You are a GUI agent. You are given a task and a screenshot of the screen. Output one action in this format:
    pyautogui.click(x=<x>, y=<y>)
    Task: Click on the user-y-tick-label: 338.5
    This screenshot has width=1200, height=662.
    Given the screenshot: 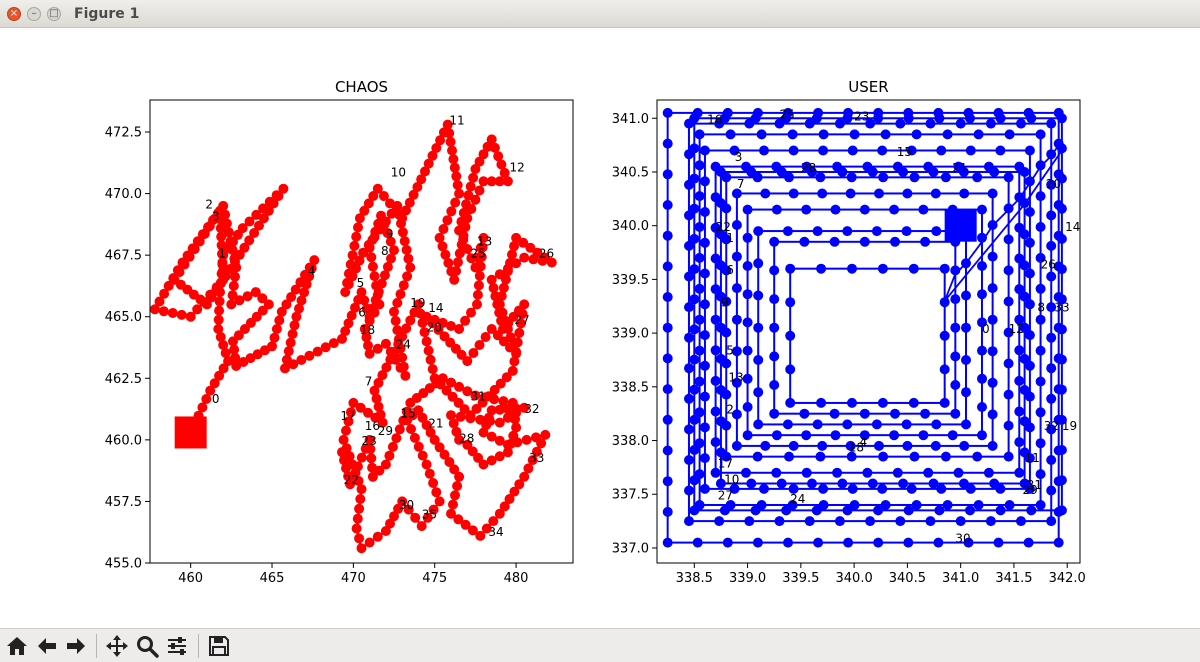 What is the action you would take?
    pyautogui.click(x=630, y=387)
    